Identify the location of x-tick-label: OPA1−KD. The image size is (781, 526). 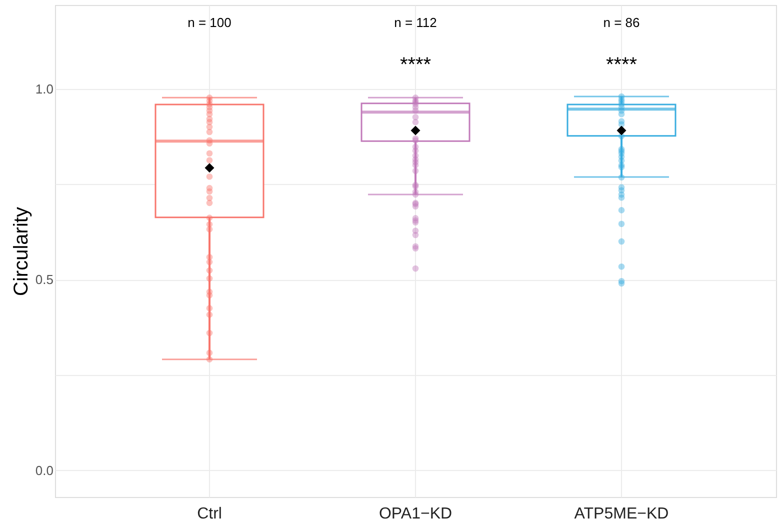
(415, 514).